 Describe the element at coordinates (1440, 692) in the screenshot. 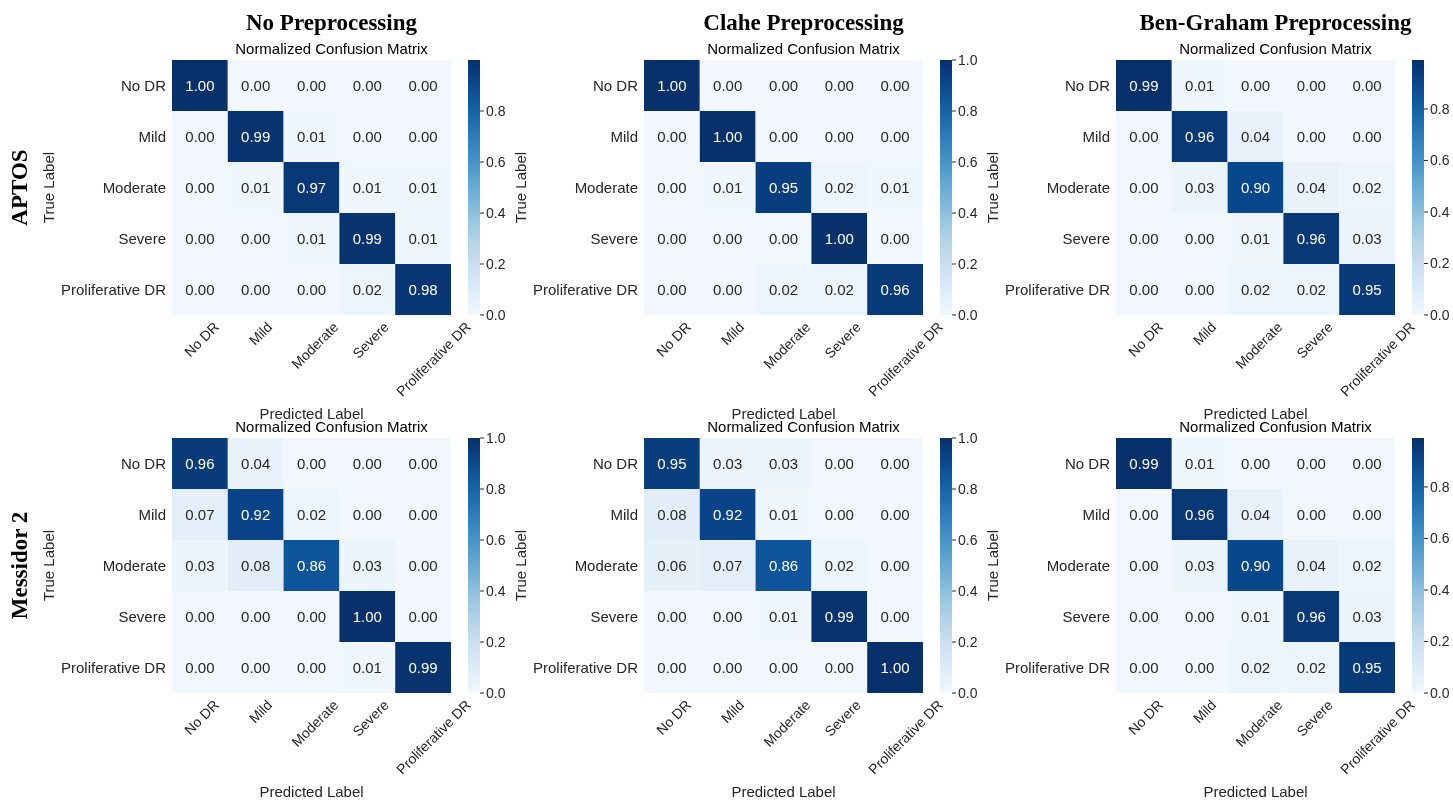

I see `color-bar-label: 0.0` at that location.